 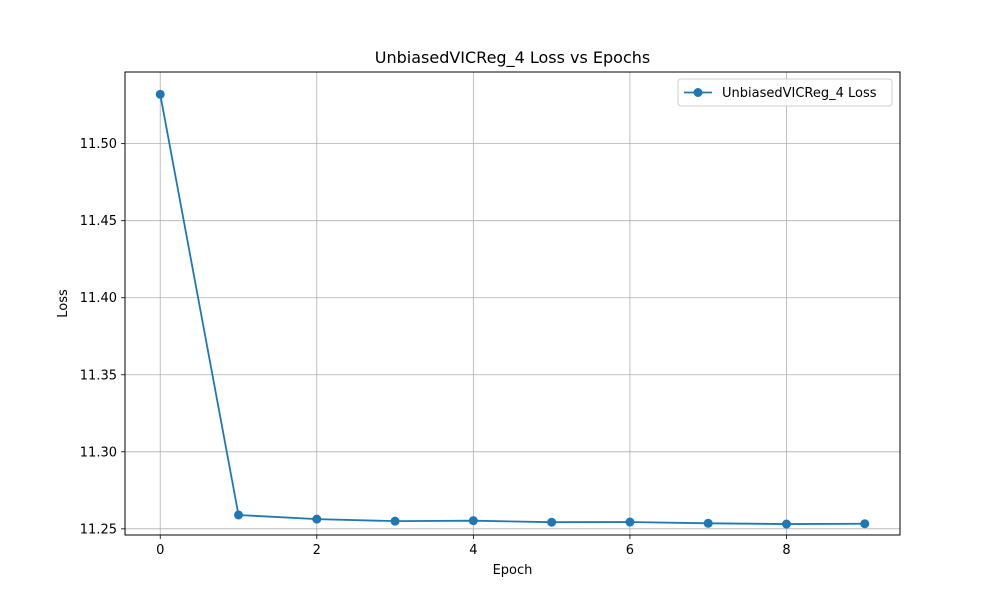 I want to click on chart-title: UnbiasedVICReg_4 Loss vs Epochs, so click(x=513, y=58).